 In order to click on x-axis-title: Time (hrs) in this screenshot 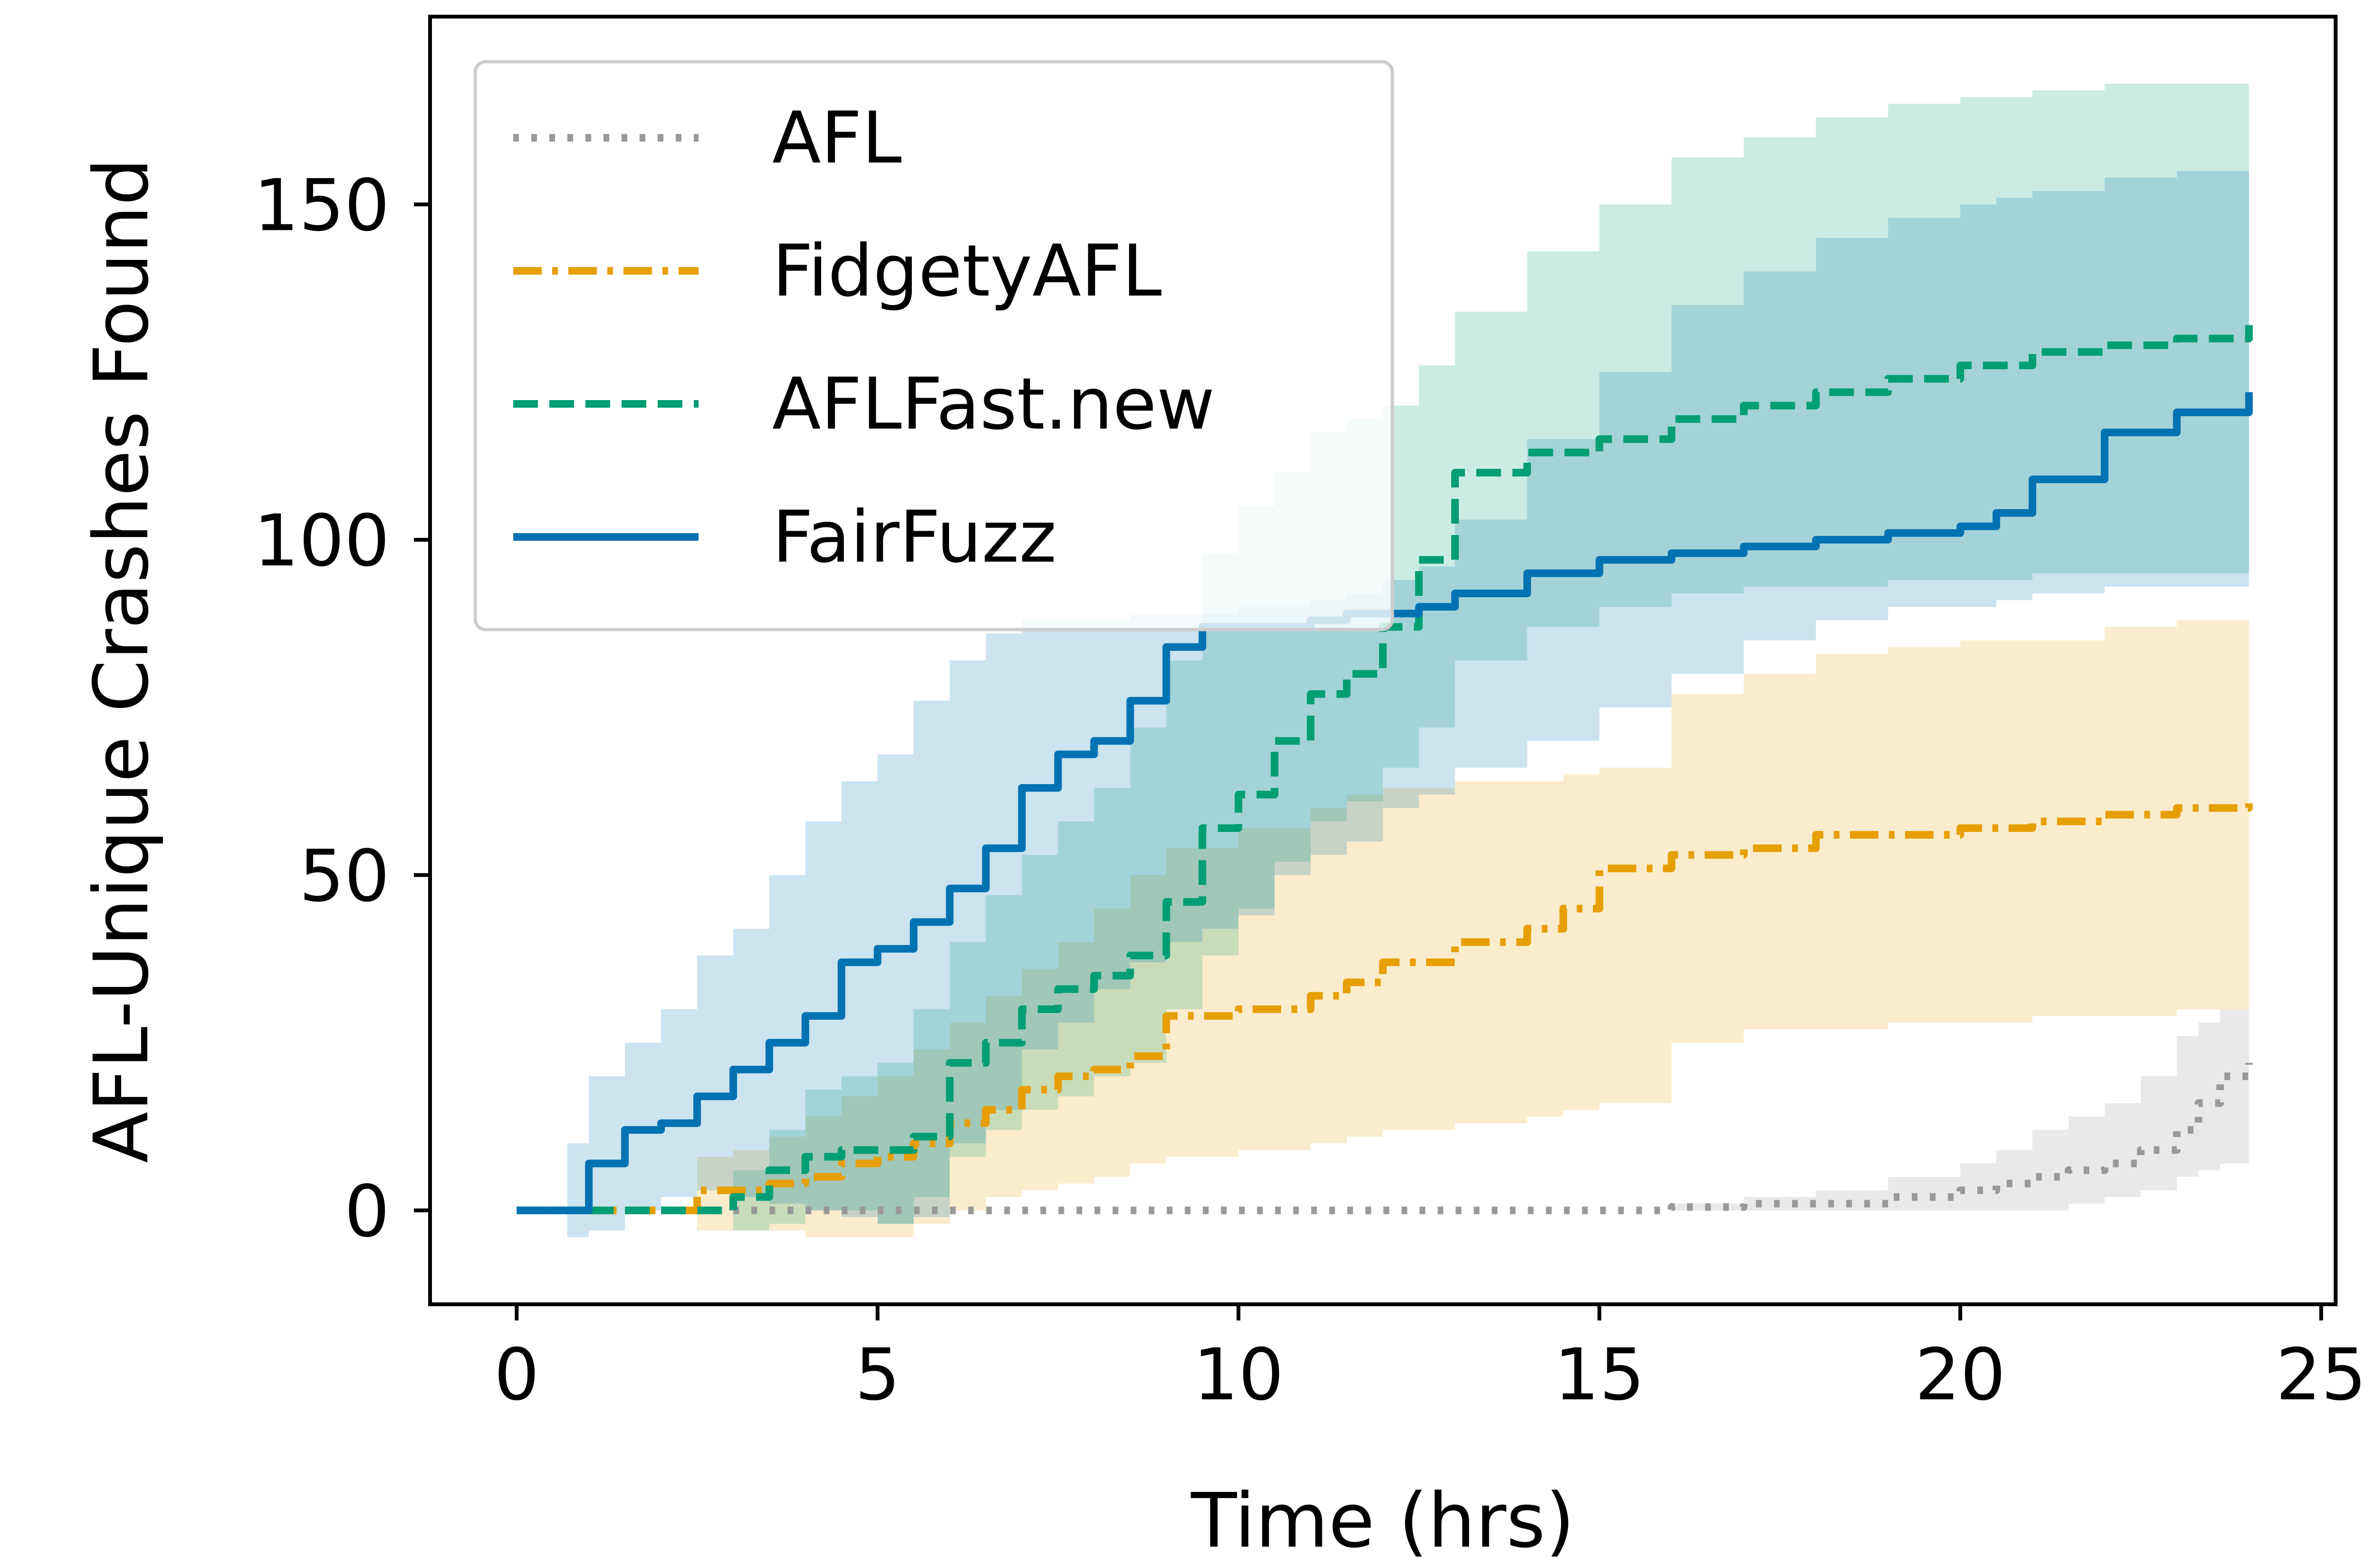, I will do `click(1382, 1521)`.